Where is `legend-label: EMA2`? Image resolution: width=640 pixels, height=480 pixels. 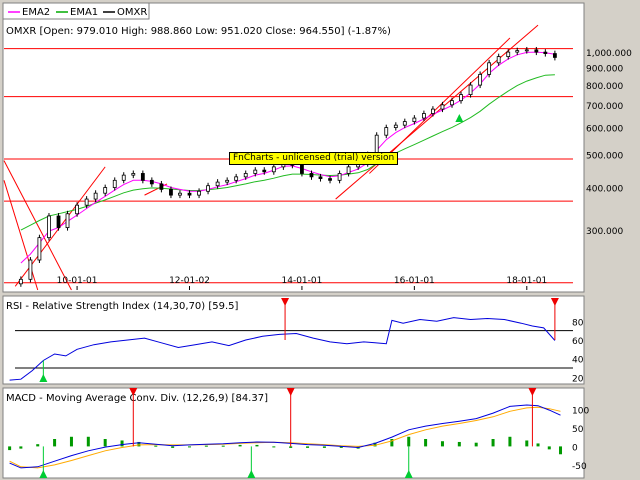 legend-label: EMA2 is located at coordinates (36, 12).